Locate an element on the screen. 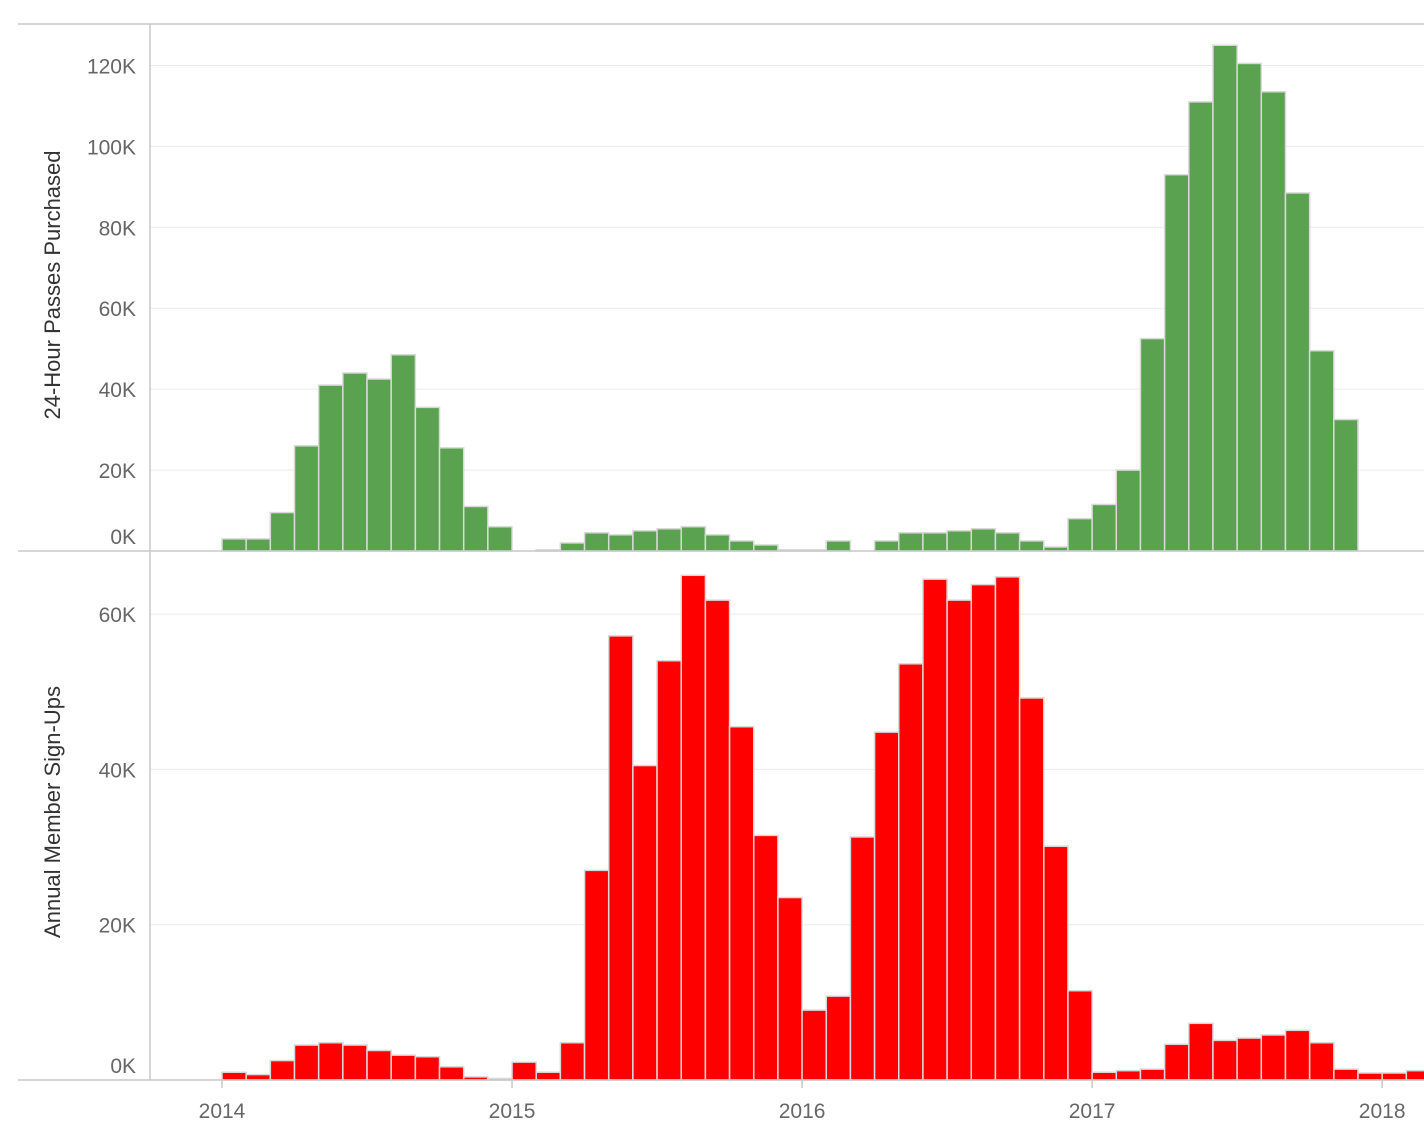 The width and height of the screenshot is (1424, 1124). y-axis-title: 24-Hour Passes Purchased is located at coordinates (52, 284).